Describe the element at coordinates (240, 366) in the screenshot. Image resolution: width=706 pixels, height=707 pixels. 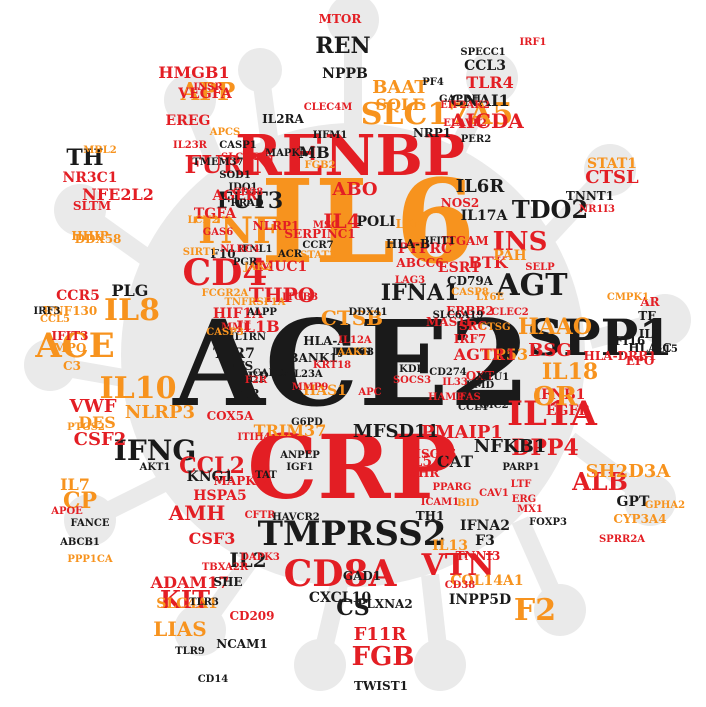
I see `word-efs: EFS` at that location.